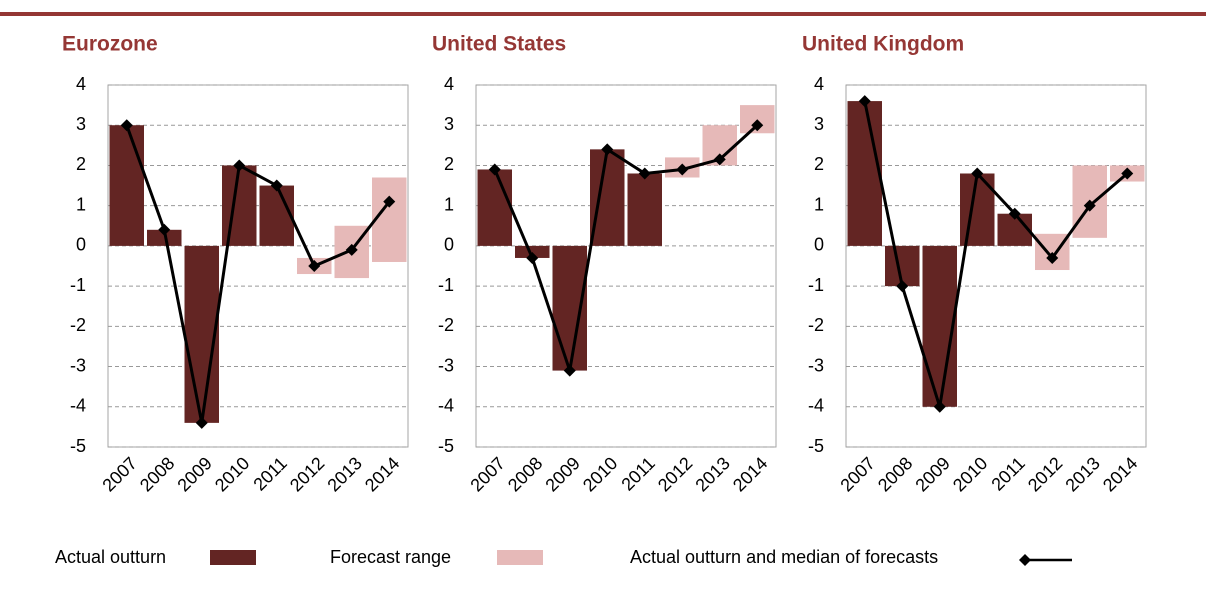 This screenshot has height=590, width=1206. What do you see at coordinates (389, 219) in the screenshot?
I see `forecast-range` at bounding box center [389, 219].